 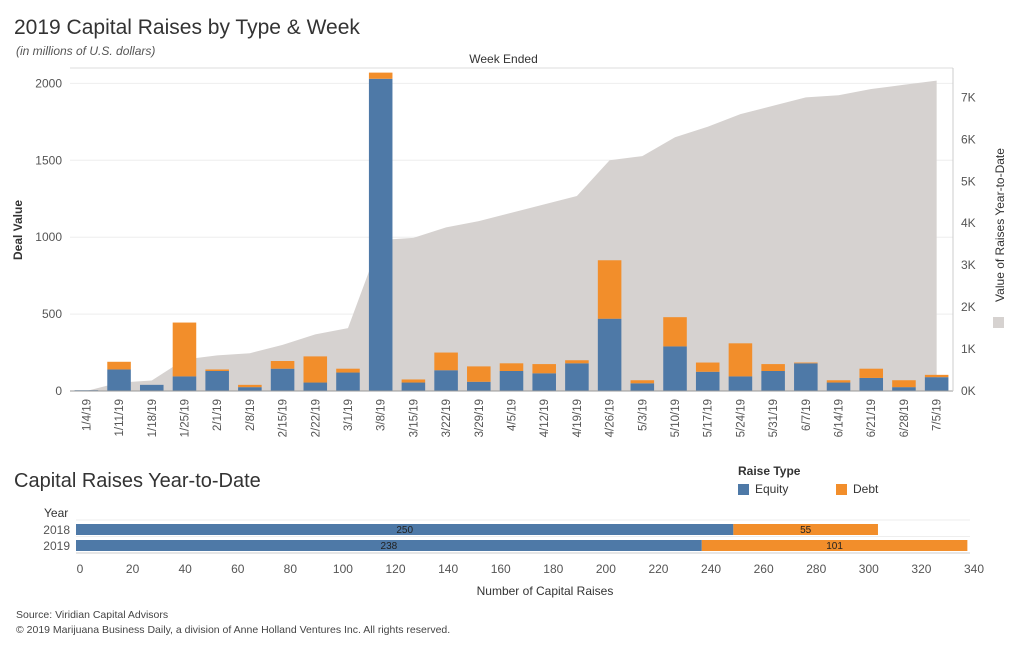 I want to click on y-axis-title: Deal Value, so click(x=18, y=230).